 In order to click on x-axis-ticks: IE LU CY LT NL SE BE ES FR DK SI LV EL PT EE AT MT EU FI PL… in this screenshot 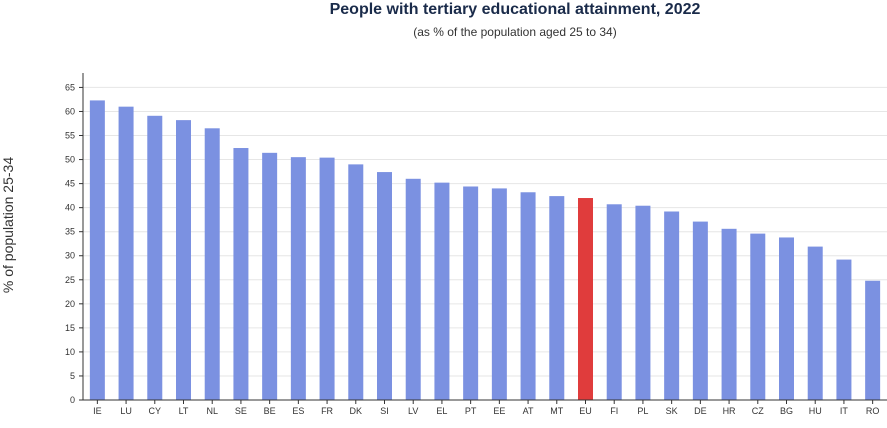, I will do `click(486, 408)`.